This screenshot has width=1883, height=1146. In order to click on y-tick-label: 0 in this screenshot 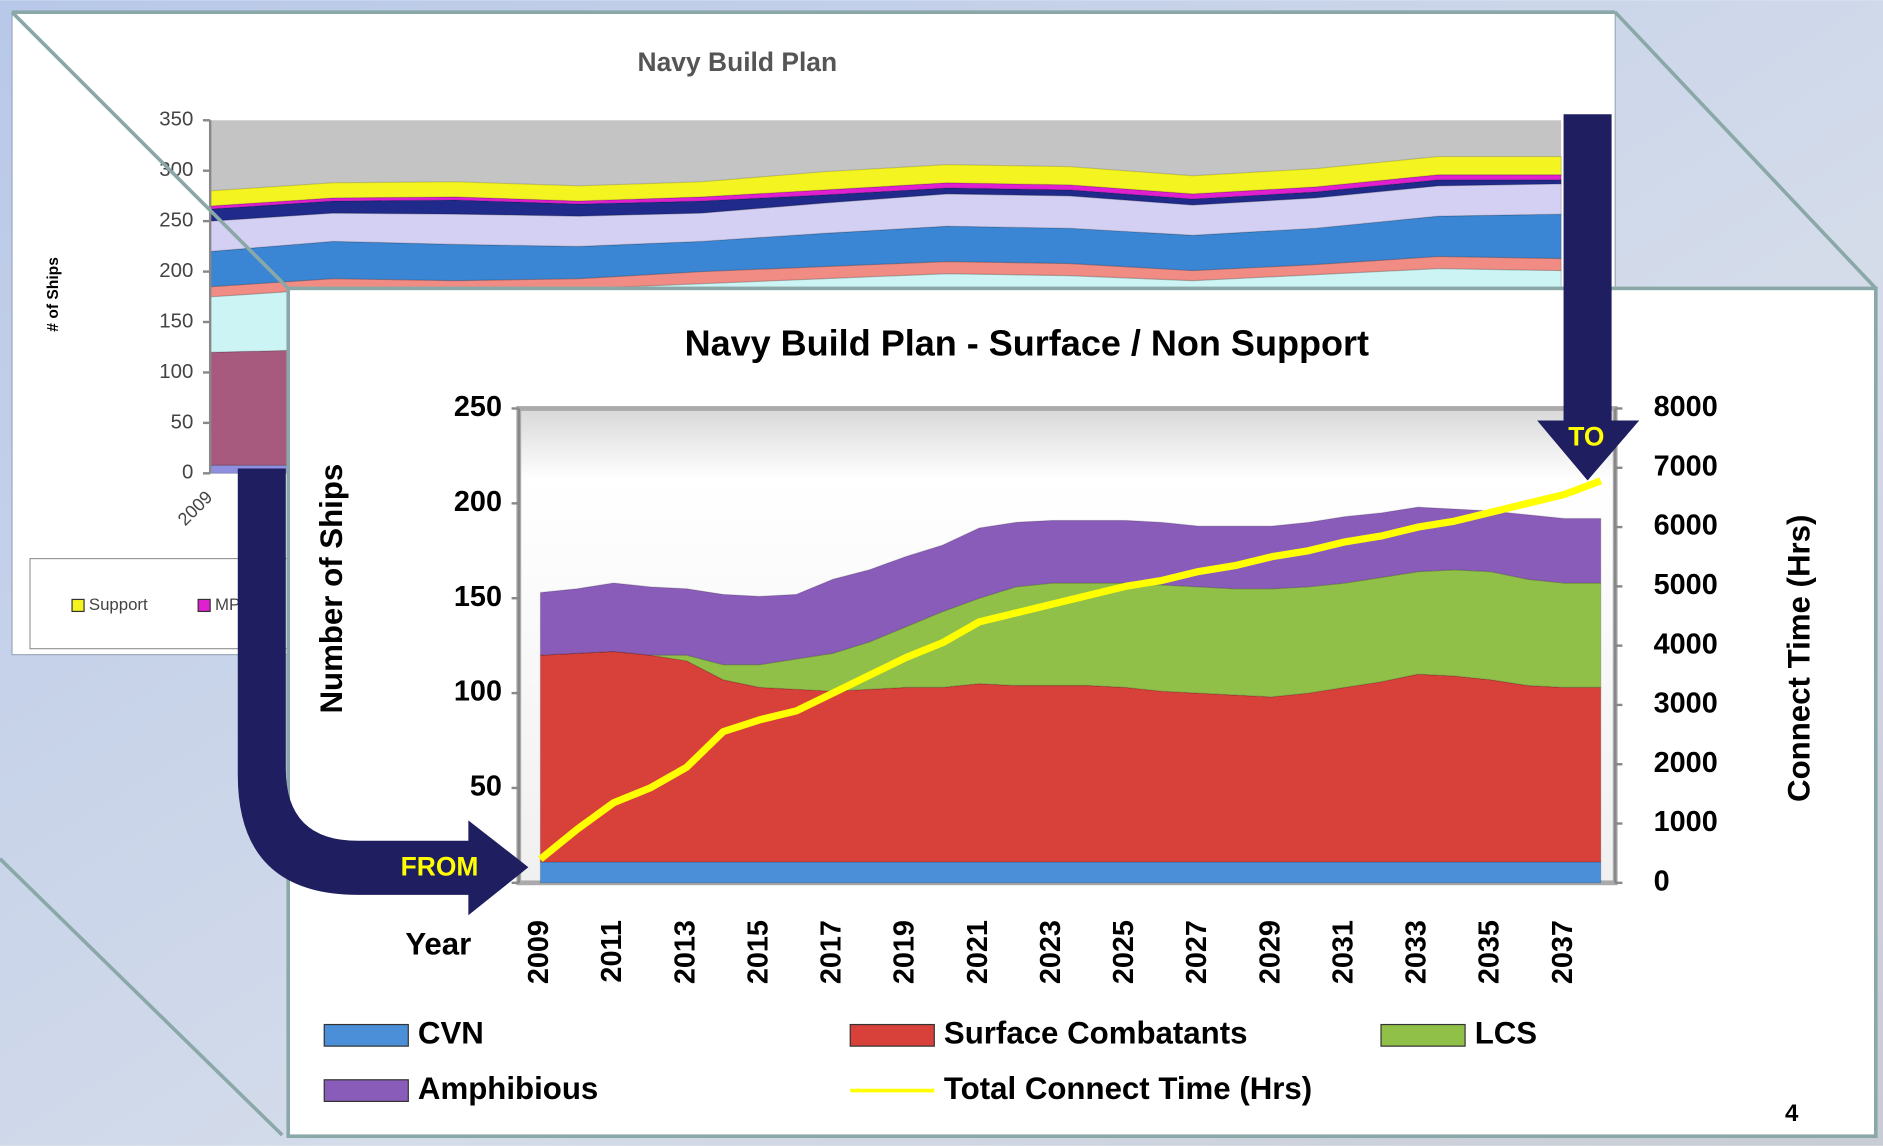, I will do `click(187, 473)`.